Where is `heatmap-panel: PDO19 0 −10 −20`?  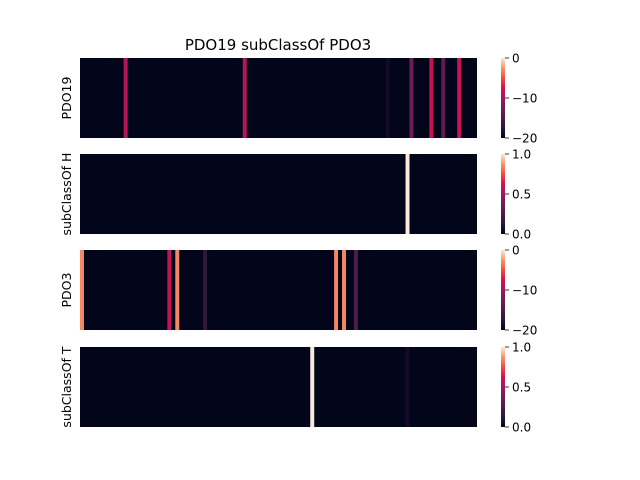
heatmap-panel: PDO19 0 −10 −20 is located at coordinates (298, 99).